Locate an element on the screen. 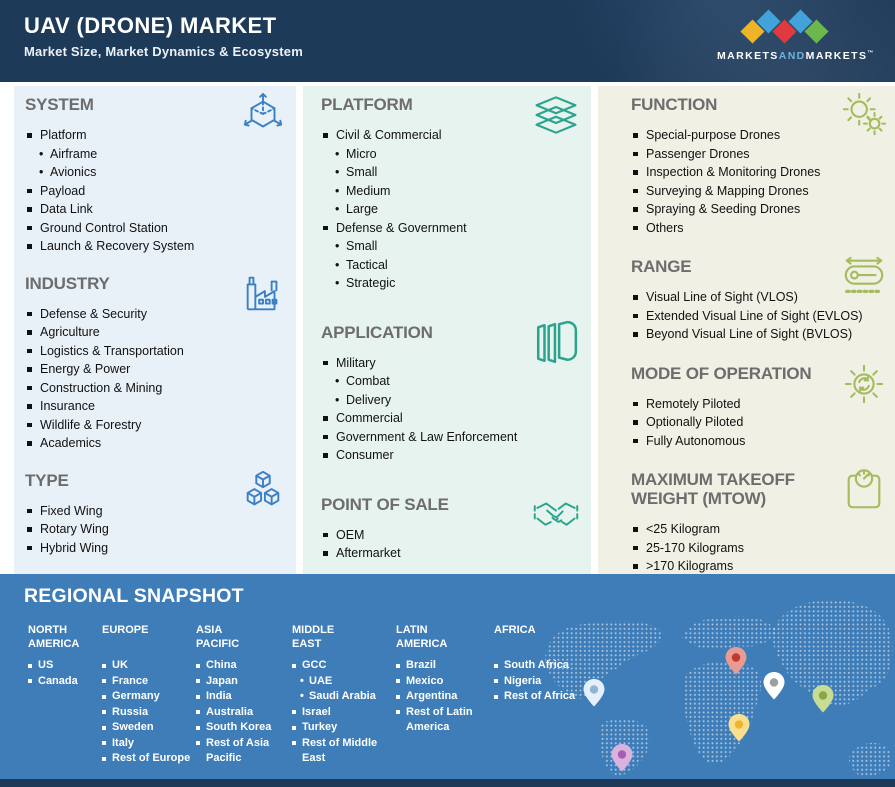 The height and width of the screenshot is (787, 895). section-title: MODE OF OPERATION is located at coordinates (721, 373).